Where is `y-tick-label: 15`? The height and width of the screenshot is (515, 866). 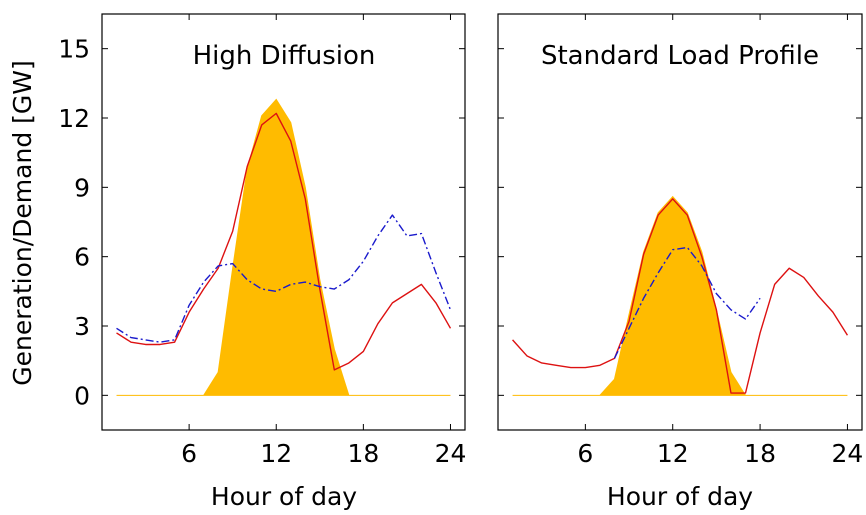 y-tick-label: 15 is located at coordinates (74, 49).